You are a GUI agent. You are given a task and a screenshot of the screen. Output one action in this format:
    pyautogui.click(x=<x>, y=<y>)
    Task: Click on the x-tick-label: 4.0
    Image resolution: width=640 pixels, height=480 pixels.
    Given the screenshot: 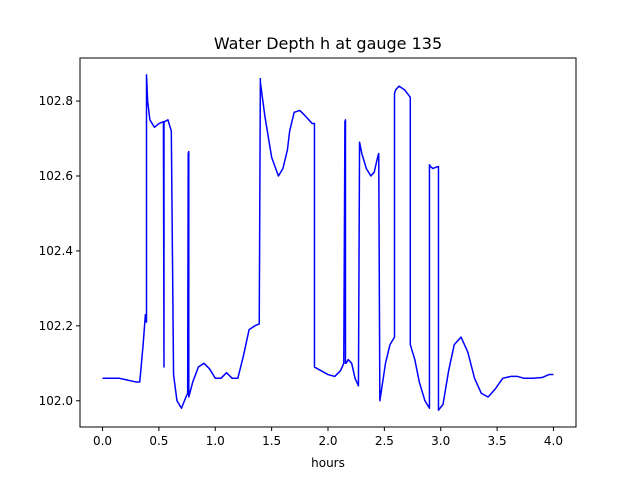 What is the action you would take?
    pyautogui.click(x=553, y=441)
    